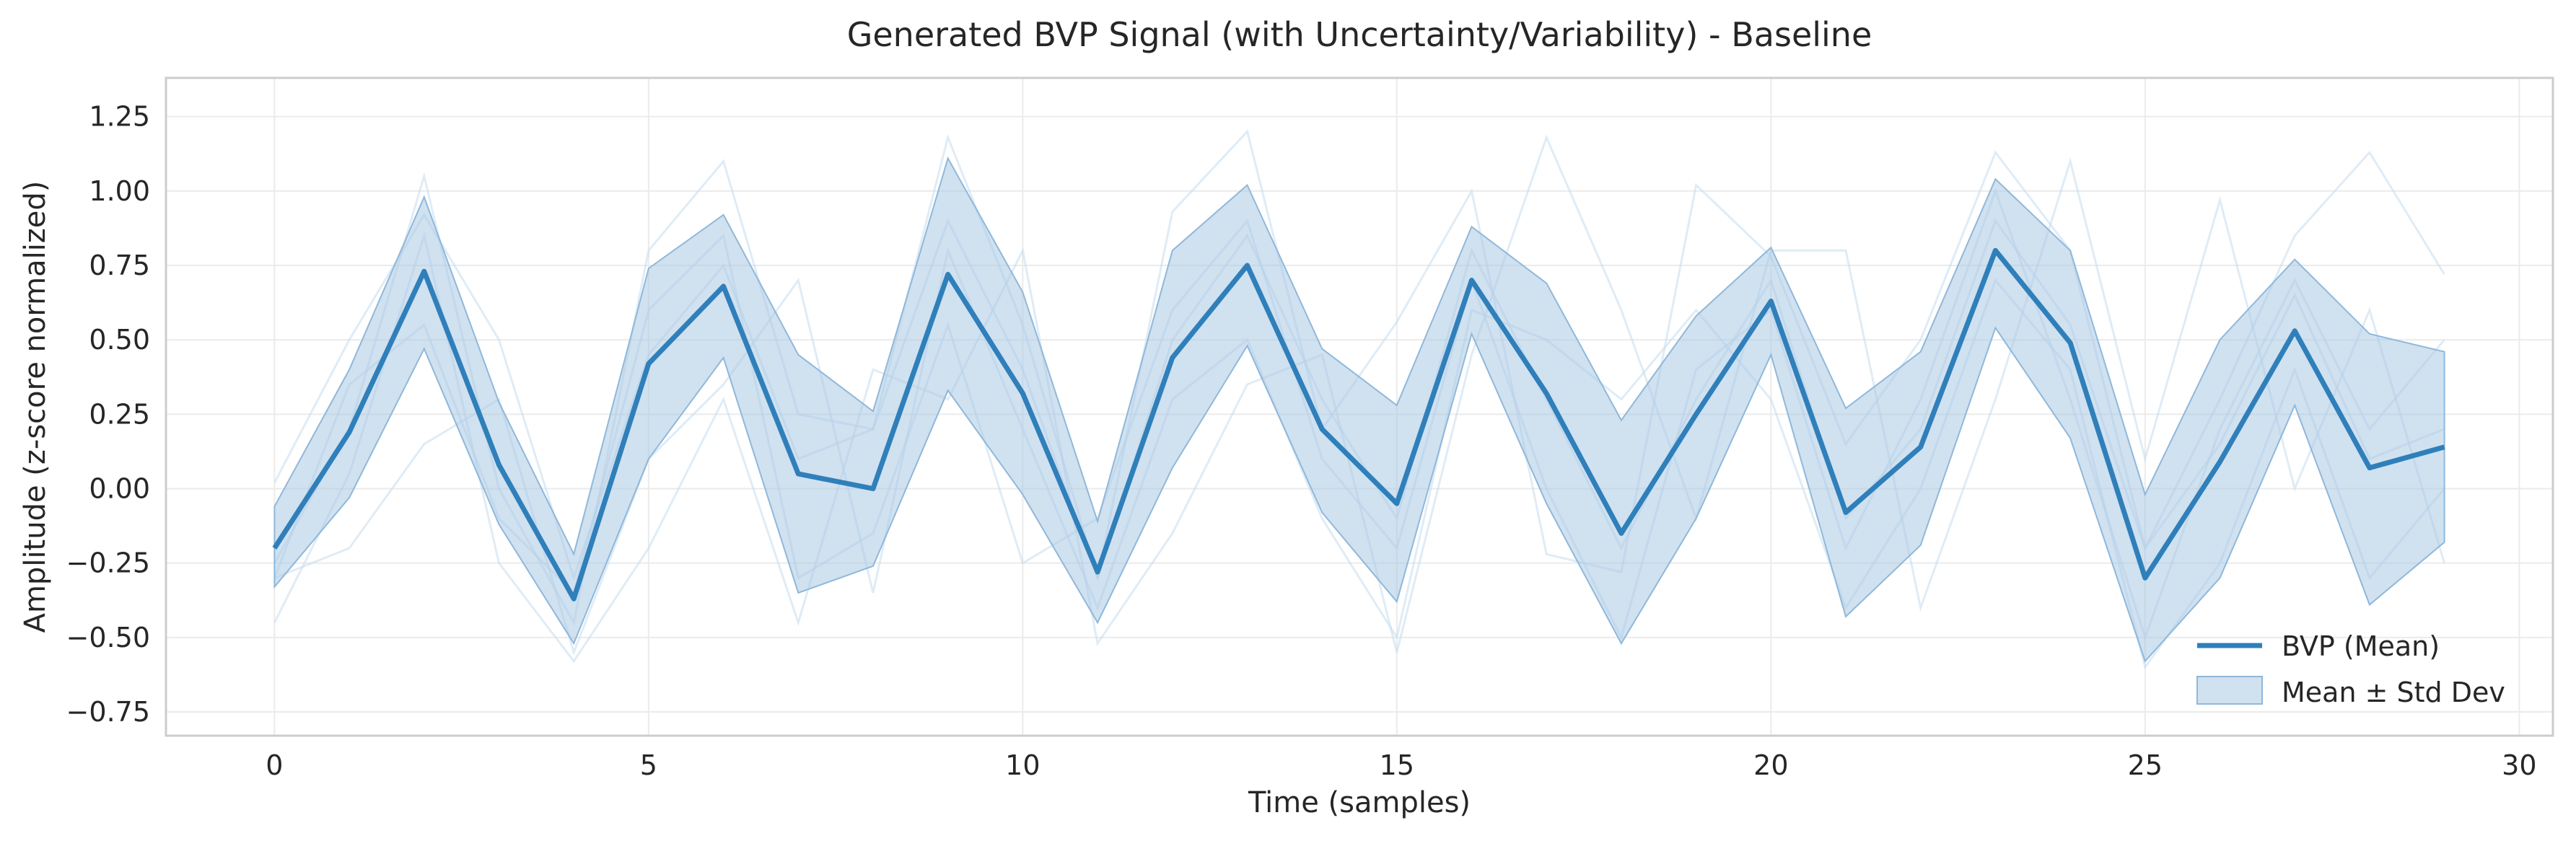 The image size is (2576, 841). What do you see at coordinates (2145, 765) in the screenshot?
I see `x-tick-label-5: 25` at bounding box center [2145, 765].